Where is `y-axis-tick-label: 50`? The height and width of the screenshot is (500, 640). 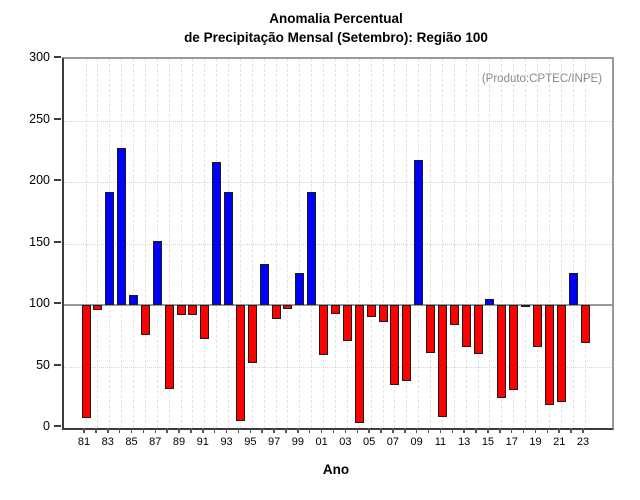 y-axis-tick-label: 50 is located at coordinates (43, 364).